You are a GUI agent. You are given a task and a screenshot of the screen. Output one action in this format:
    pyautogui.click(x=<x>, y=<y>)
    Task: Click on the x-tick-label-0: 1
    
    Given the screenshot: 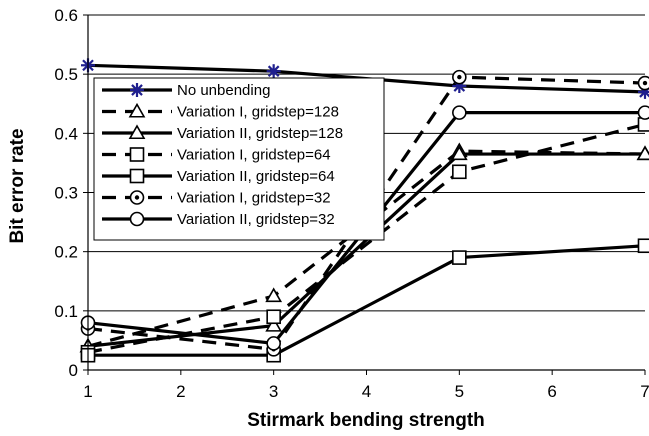 What is the action you would take?
    pyautogui.click(x=87, y=391)
    